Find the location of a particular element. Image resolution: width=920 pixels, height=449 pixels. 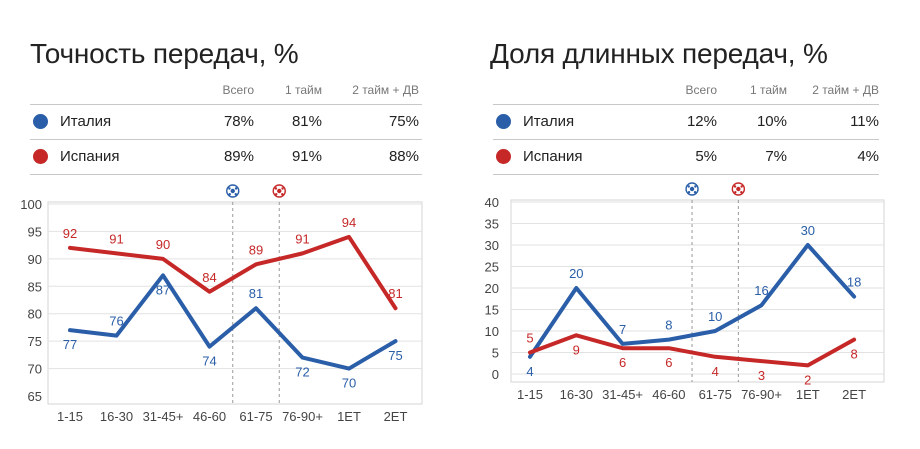

data-label: 76 is located at coordinates (116, 321).